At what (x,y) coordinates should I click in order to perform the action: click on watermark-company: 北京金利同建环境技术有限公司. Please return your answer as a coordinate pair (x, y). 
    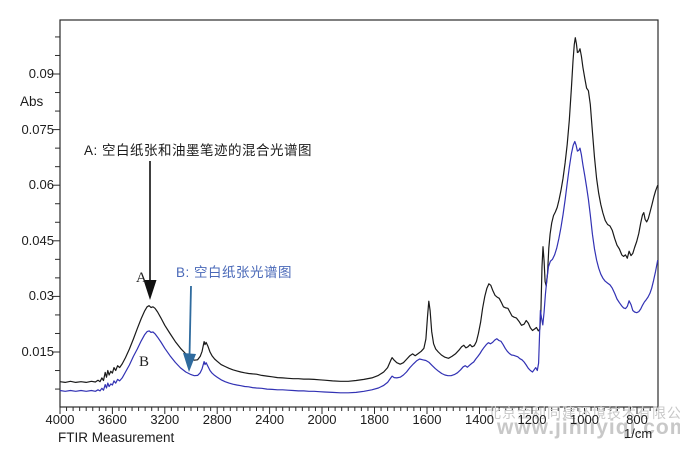
    Looking at the image, I should click on (583, 413).